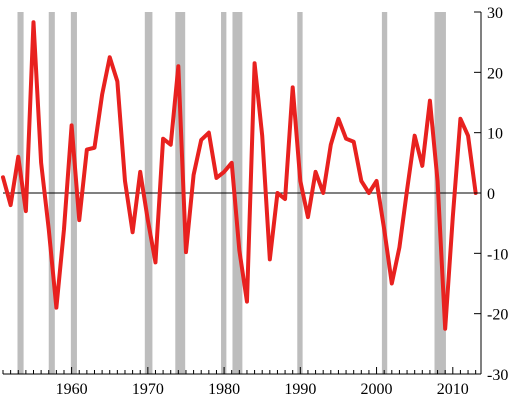 The image size is (526, 404). What do you see at coordinates (56, 307) in the screenshot?
I see `data-point-1958` at bounding box center [56, 307].